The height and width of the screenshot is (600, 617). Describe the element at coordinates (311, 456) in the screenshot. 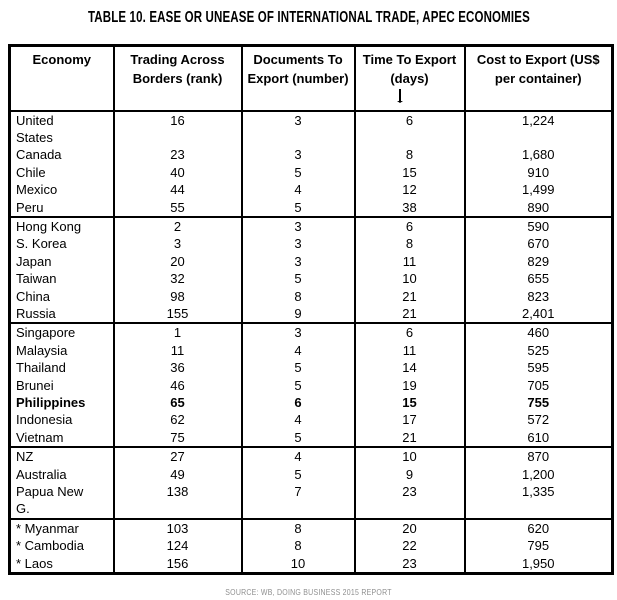

I see `table-row: NZ 27 4 10 870` at that location.